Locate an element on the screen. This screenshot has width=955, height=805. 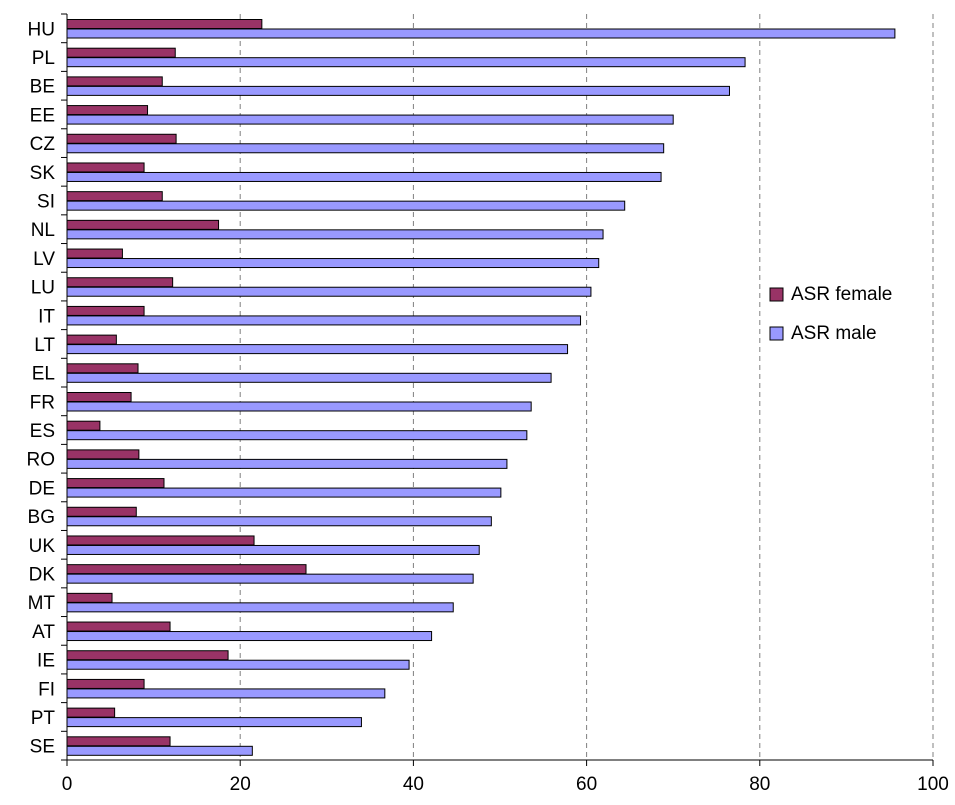
bar-male-PT is located at coordinates (214, 722).